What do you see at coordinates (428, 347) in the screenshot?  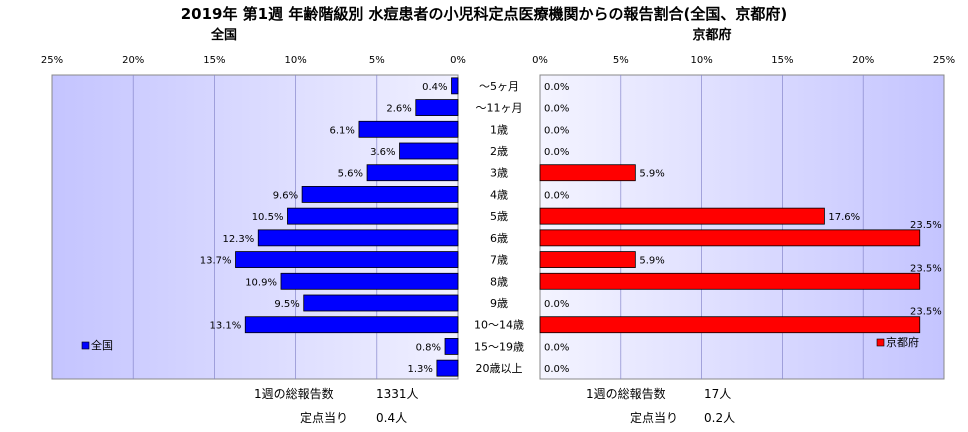 I see `left-data-label: 0.8%` at bounding box center [428, 347].